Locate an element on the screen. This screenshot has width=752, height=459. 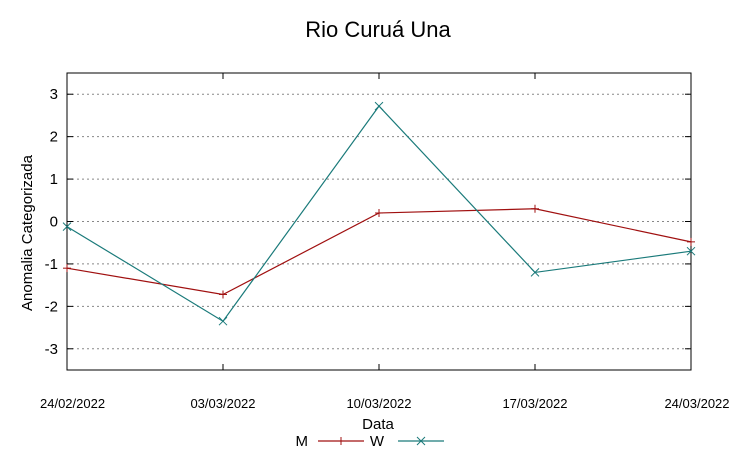
x-axis-label: Data is located at coordinates (378, 424).